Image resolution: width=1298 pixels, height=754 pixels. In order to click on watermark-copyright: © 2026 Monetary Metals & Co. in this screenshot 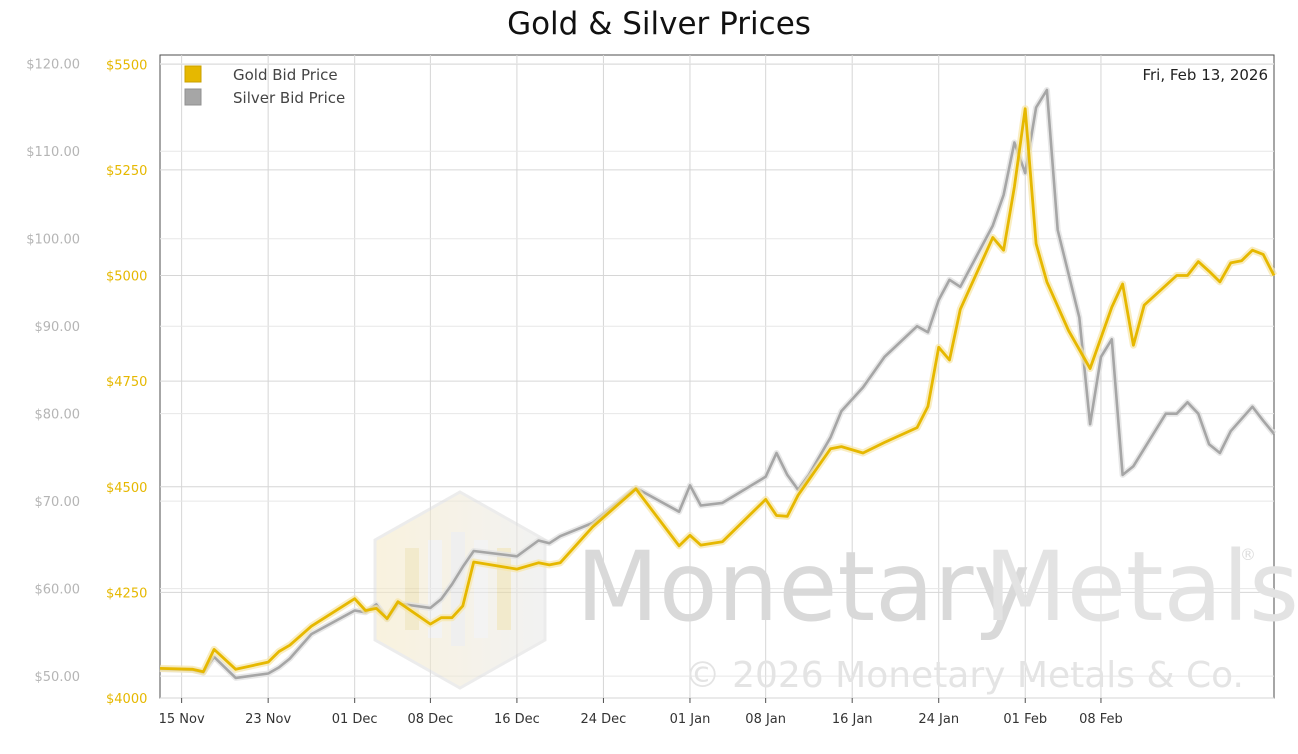, I will do `click(964, 675)`.